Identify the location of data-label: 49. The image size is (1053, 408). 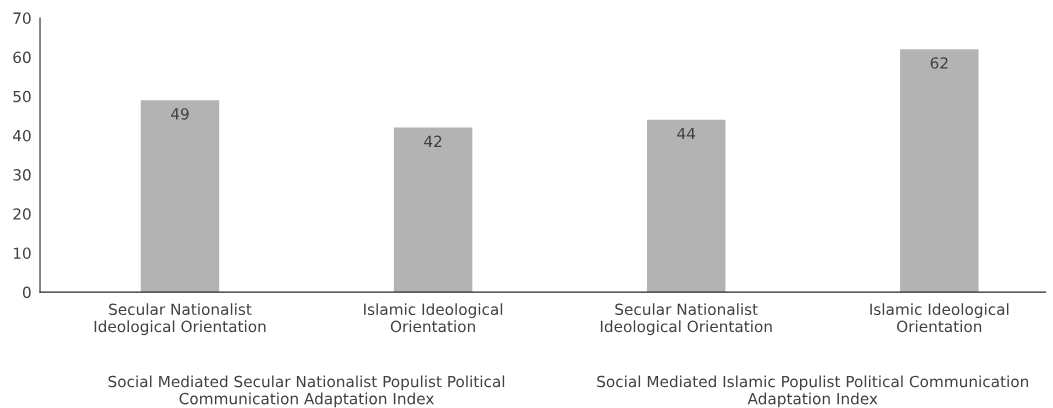
(180, 114).